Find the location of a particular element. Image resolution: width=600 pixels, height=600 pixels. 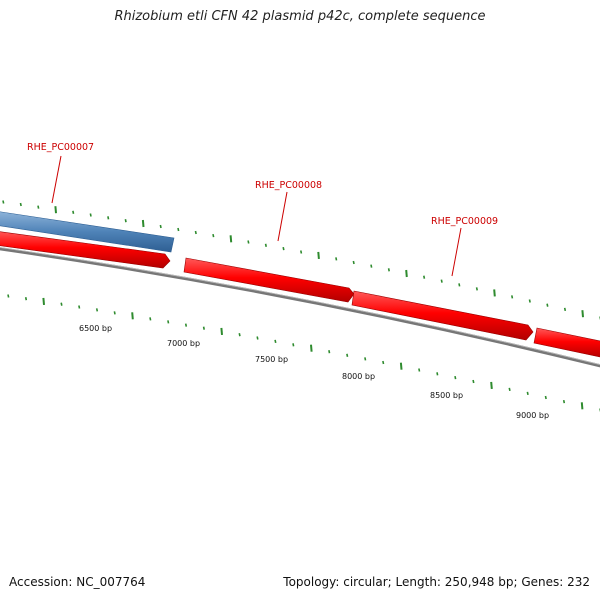

gene-label-rhe-pc00008: RHE_PC00008 is located at coordinates (288, 185).